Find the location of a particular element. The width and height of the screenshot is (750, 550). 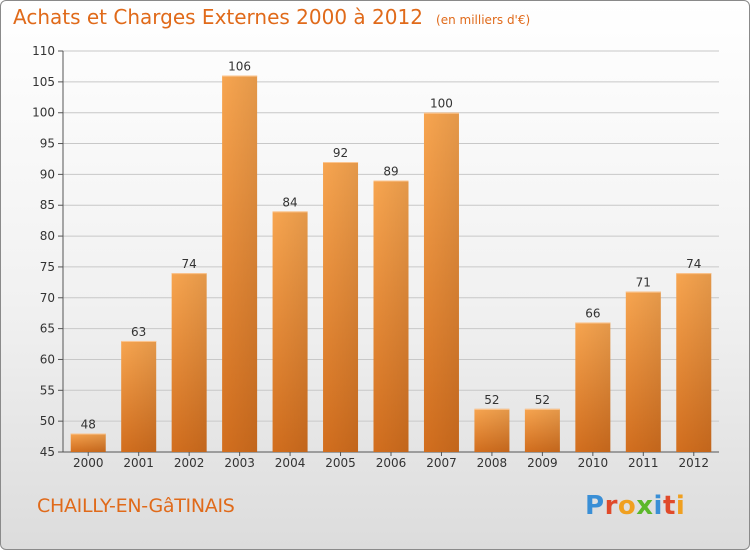

logo-letter: x is located at coordinates (645, 506).